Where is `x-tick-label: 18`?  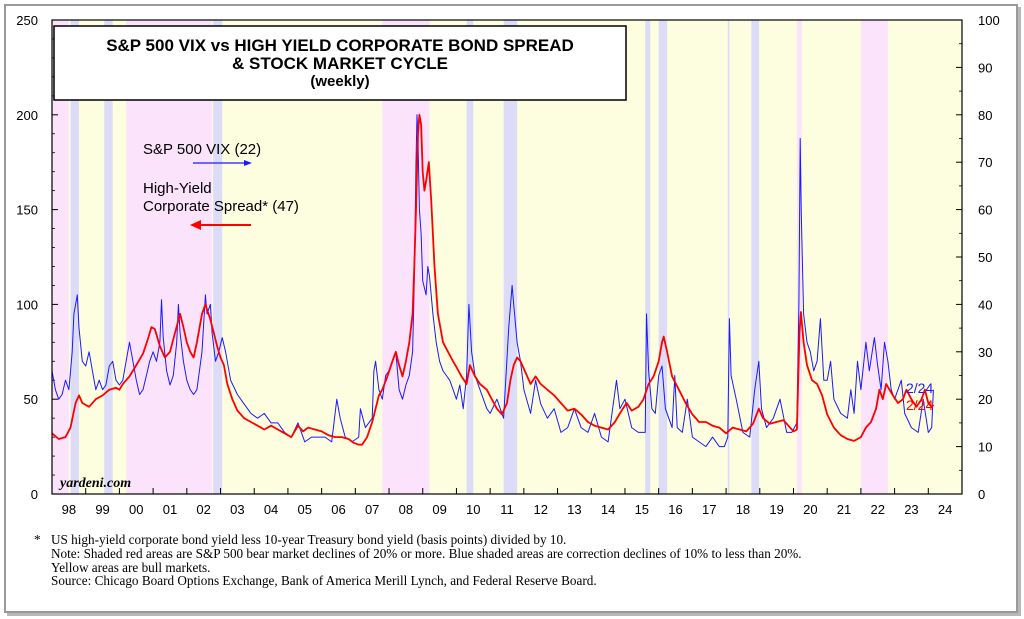
x-tick-label: 18 is located at coordinates (743, 509).